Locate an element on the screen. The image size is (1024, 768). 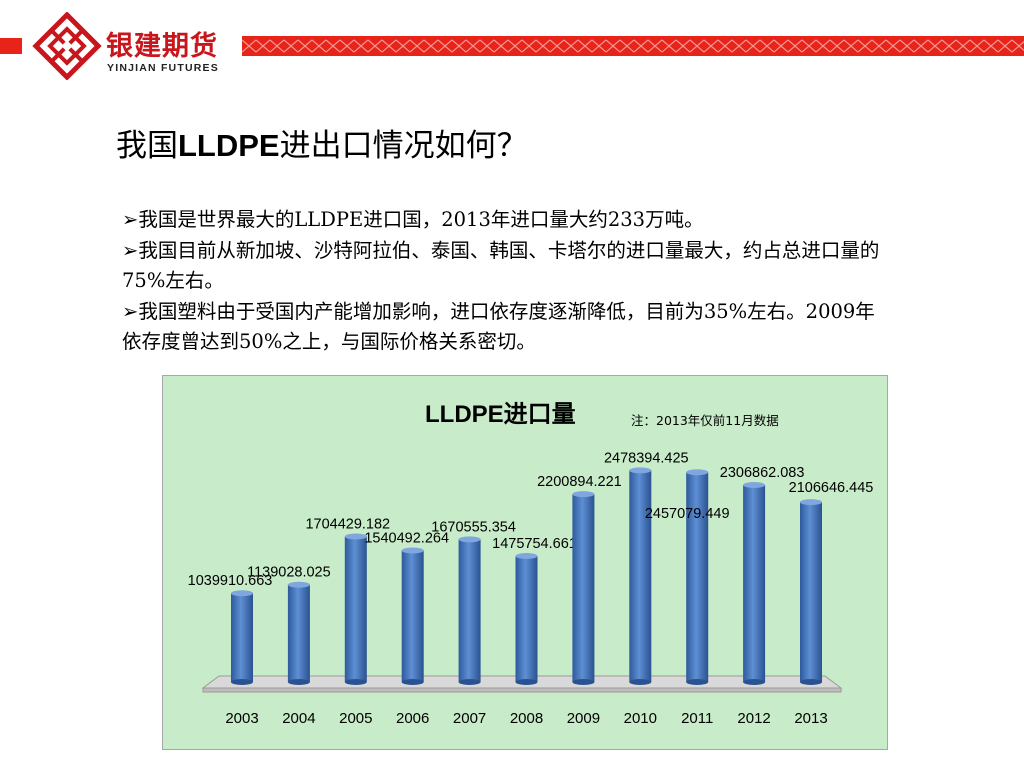
x-tick-label: 2013 is located at coordinates (810, 718).